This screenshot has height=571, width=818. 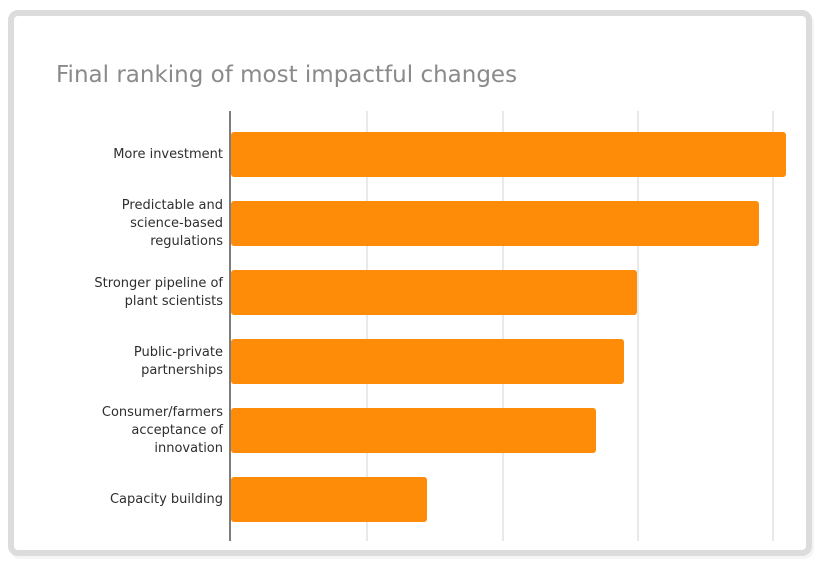 I want to click on category-label-line: regulations, so click(x=186, y=241).